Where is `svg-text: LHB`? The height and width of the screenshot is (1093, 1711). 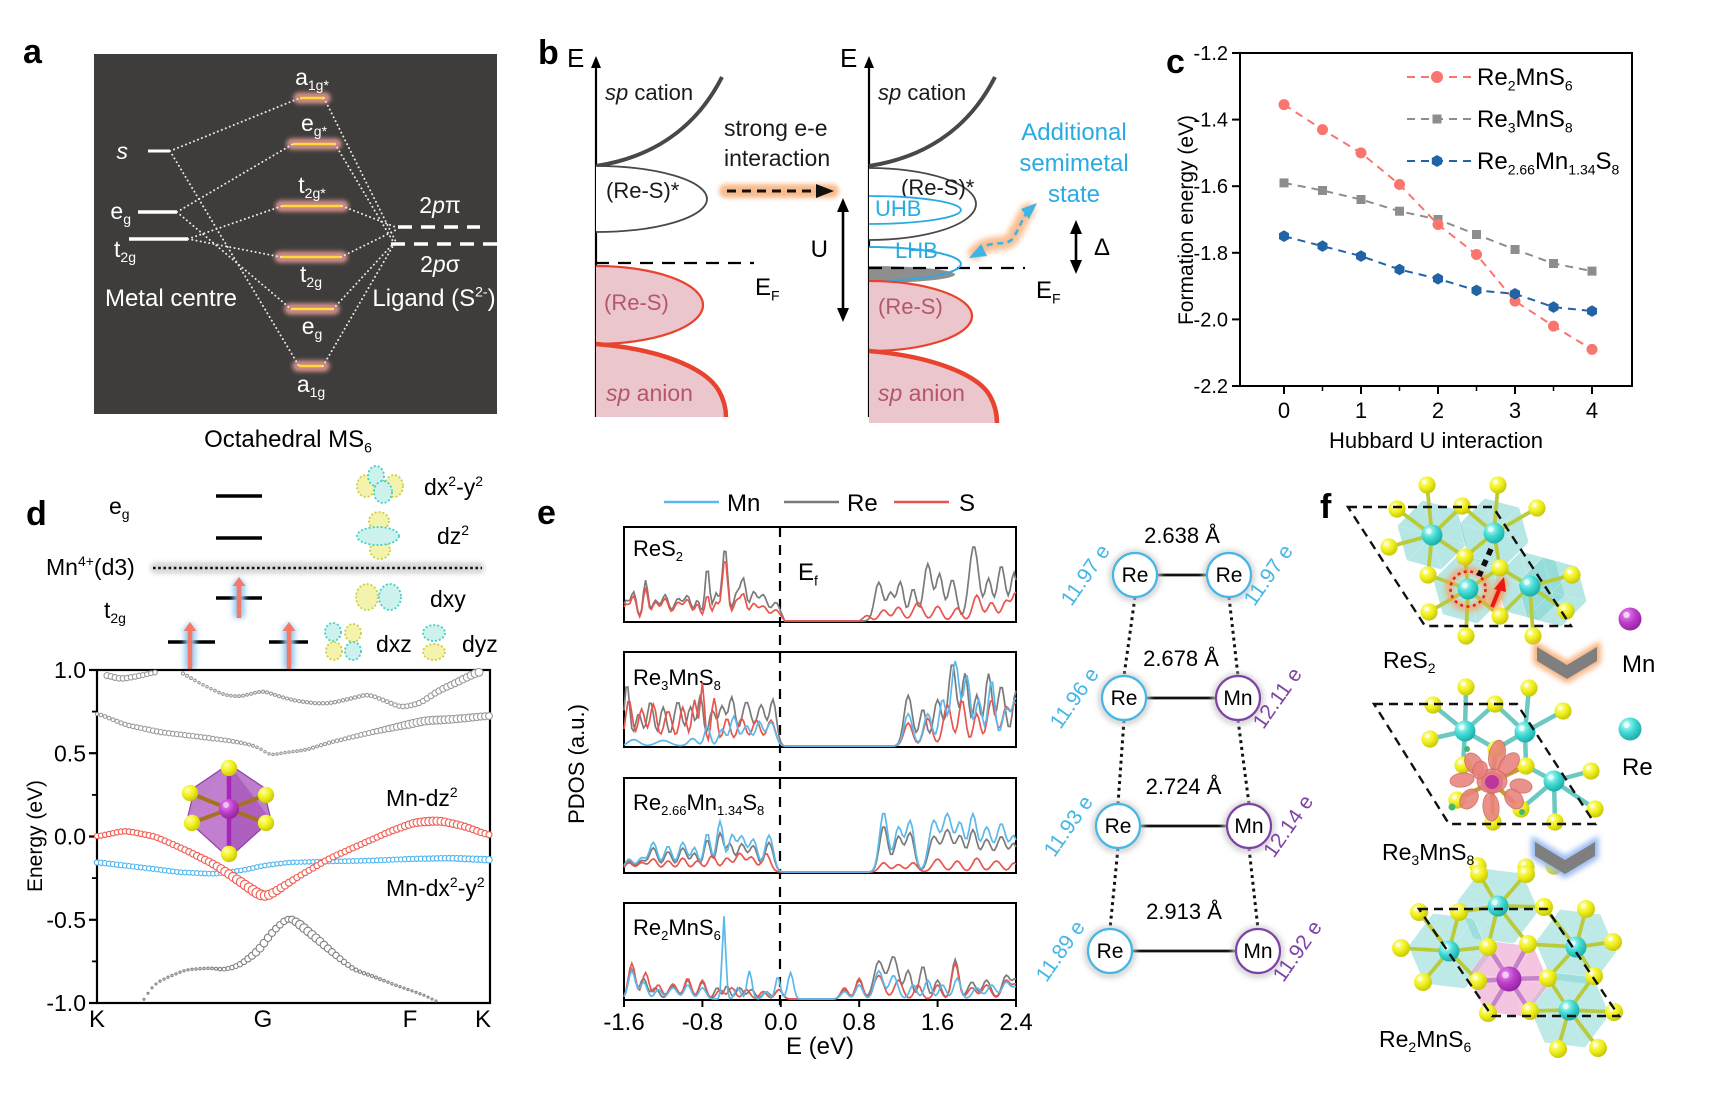 svg-text: LHB is located at coordinates (916, 250).